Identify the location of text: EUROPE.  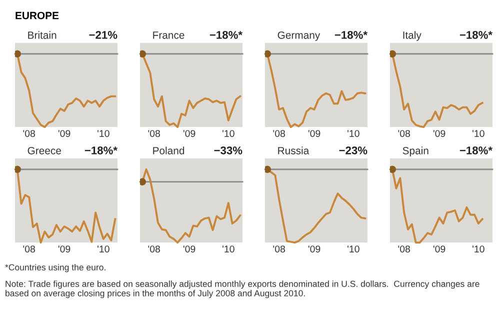
(37, 16).